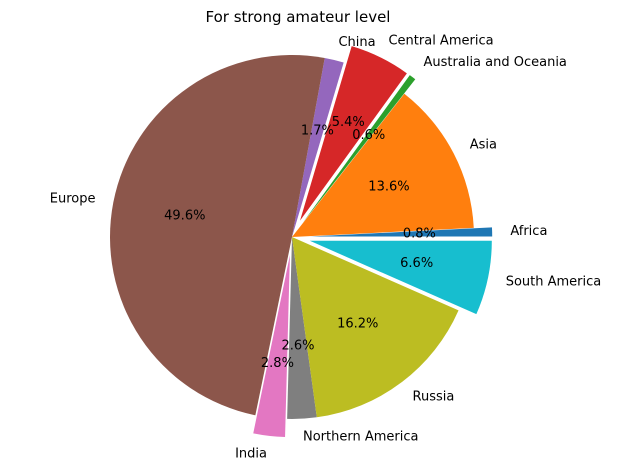  Describe the element at coordinates (73, 198) in the screenshot. I see `pie-label-europe: Europe` at that location.